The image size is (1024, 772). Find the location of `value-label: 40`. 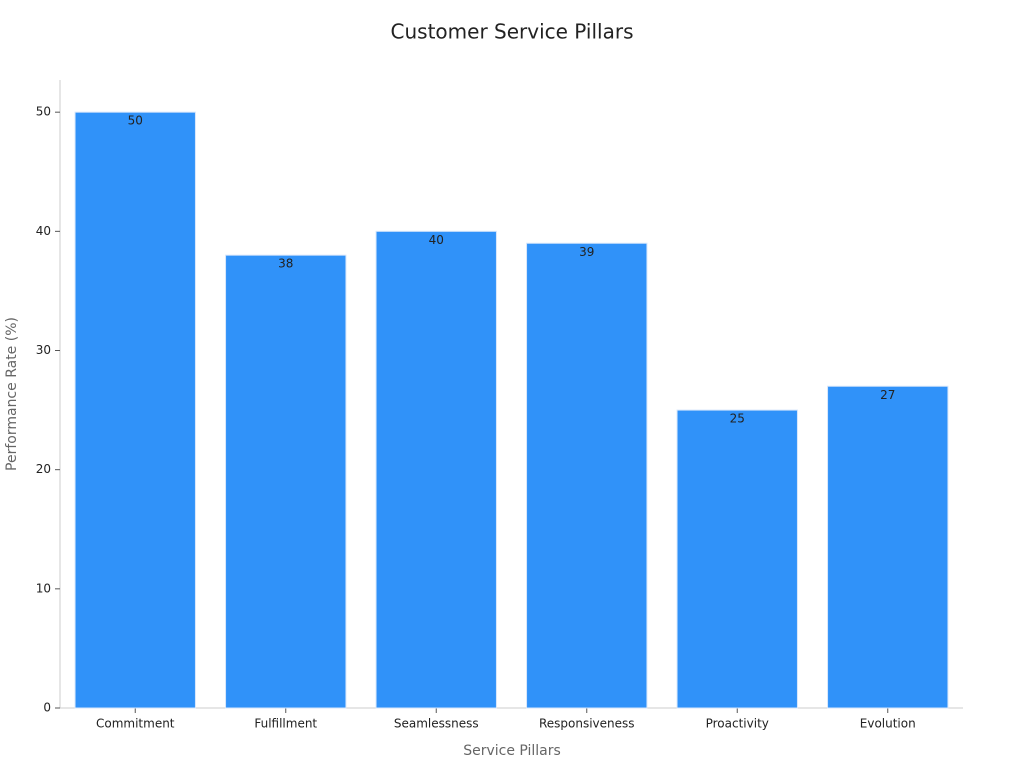

value-label: 40 is located at coordinates (436, 240).